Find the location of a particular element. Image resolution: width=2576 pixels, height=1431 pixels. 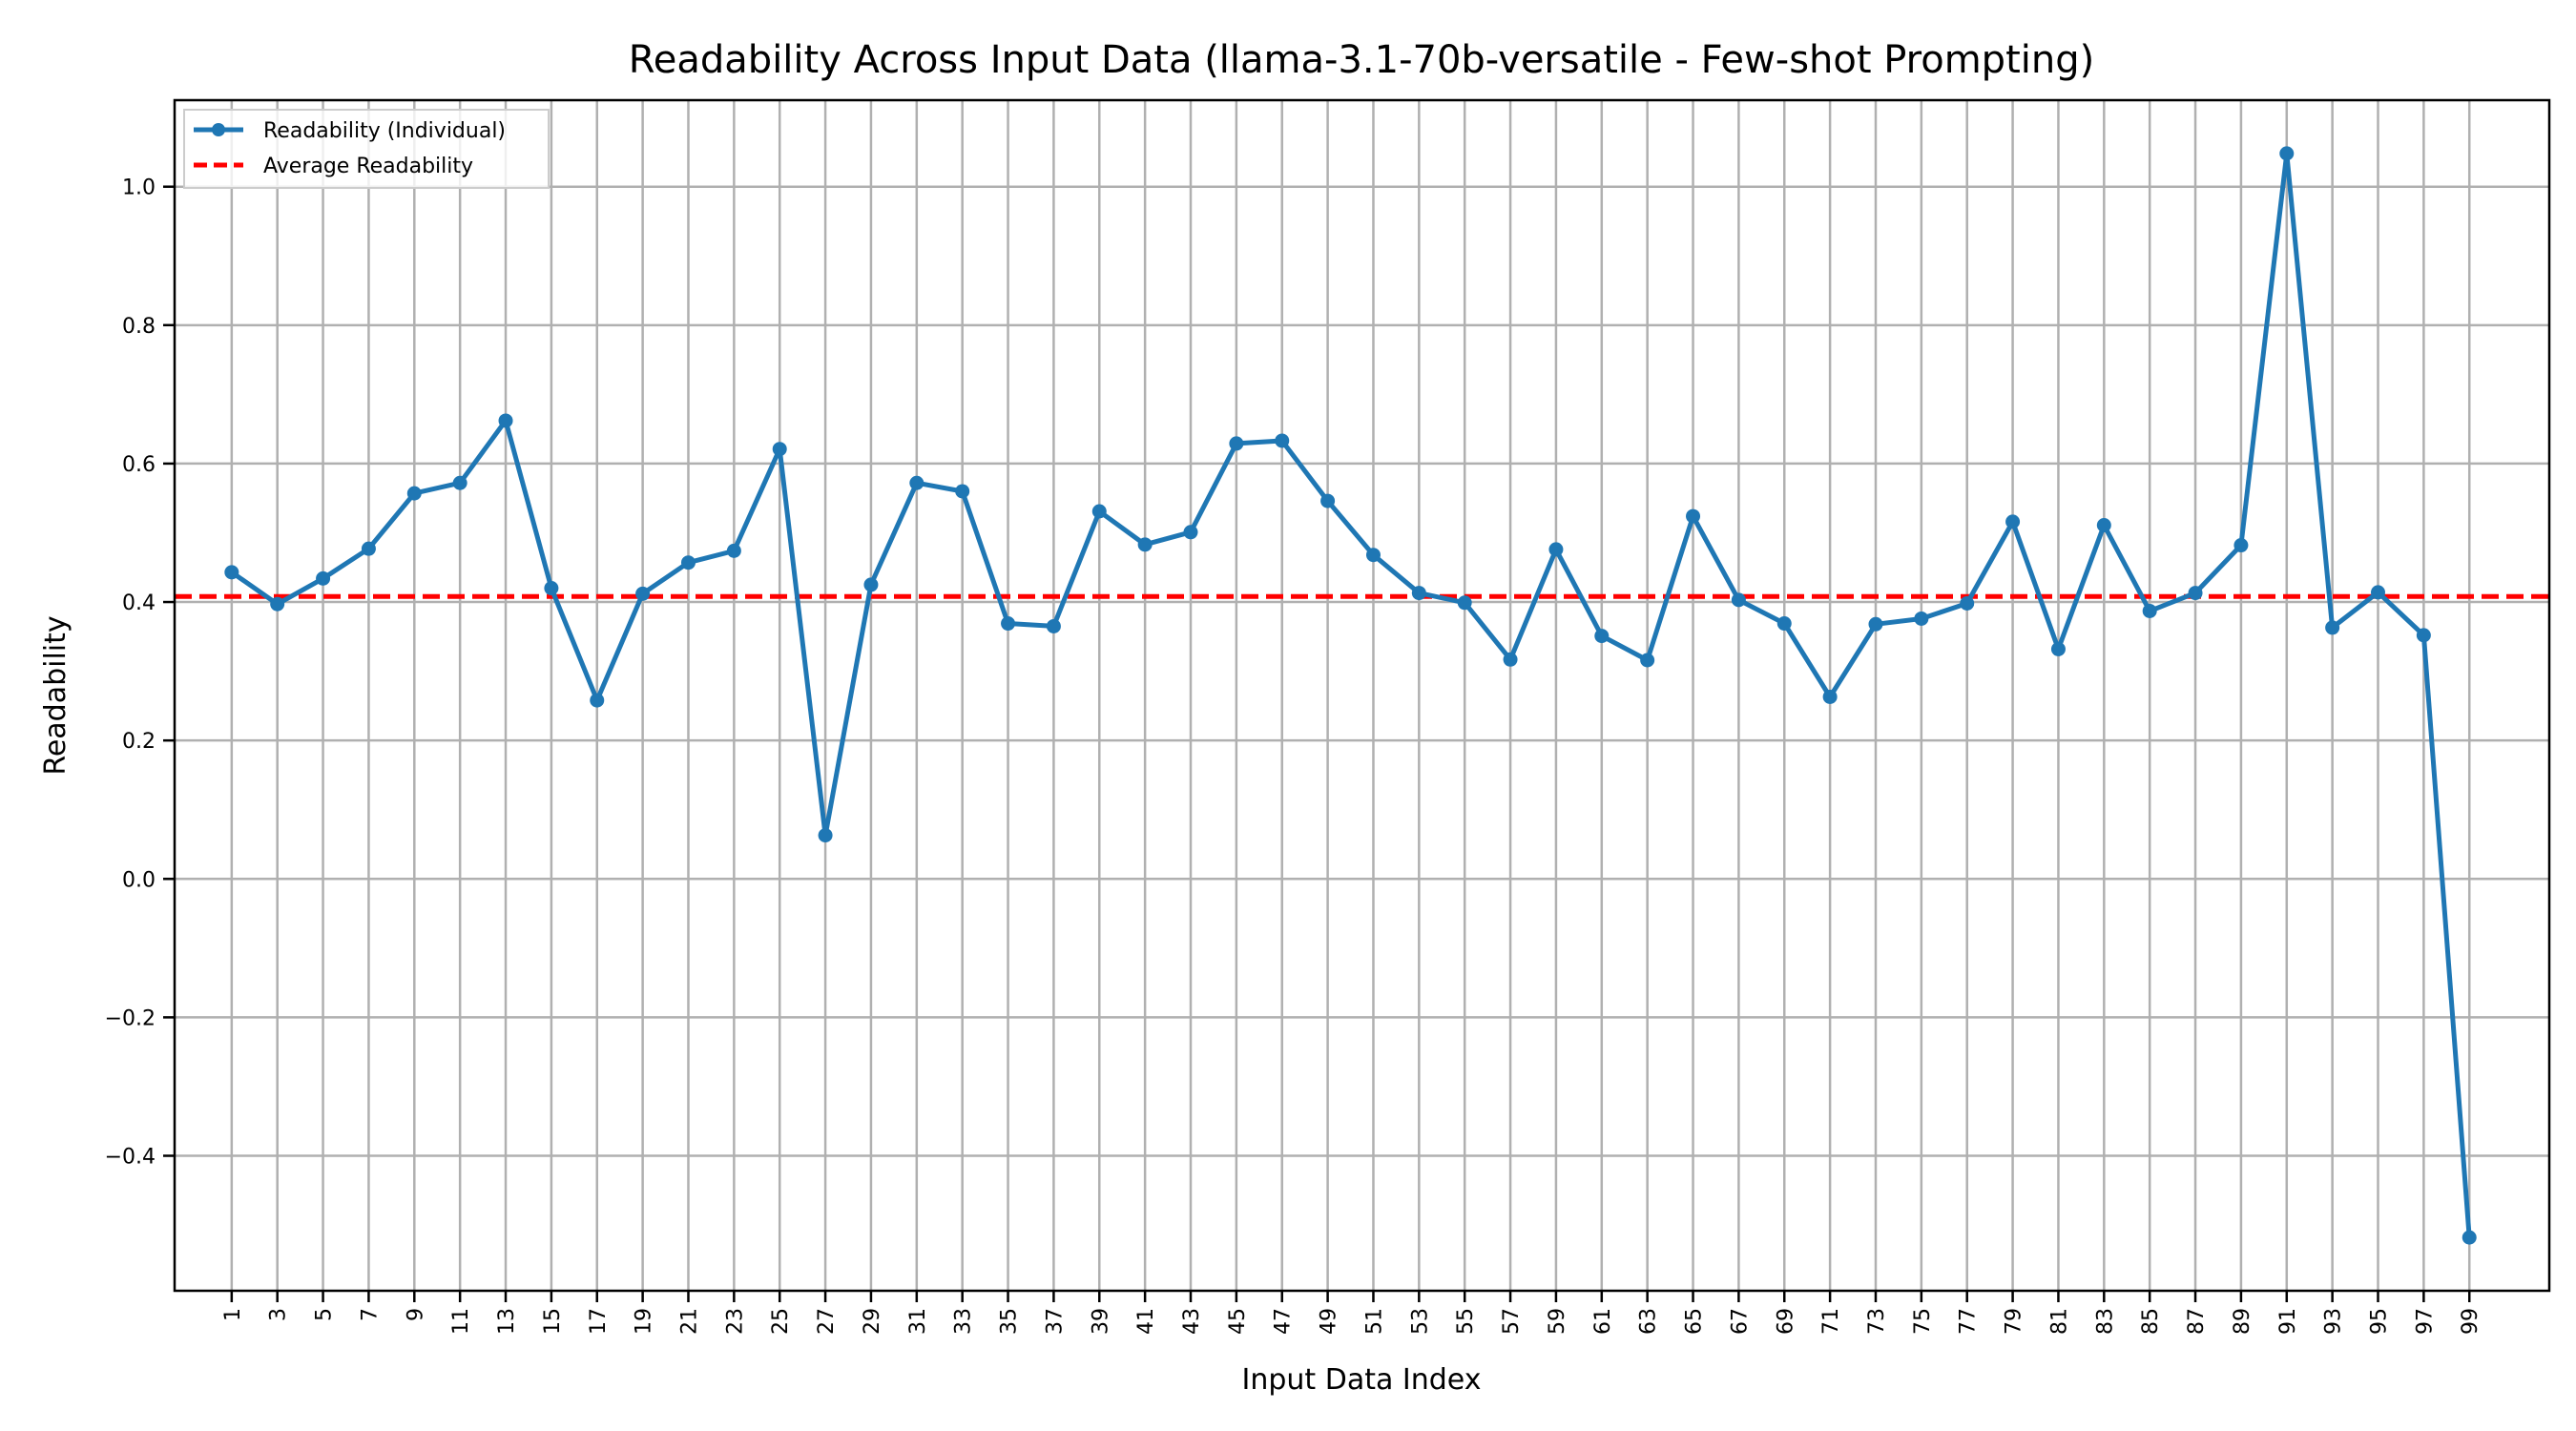

x-tick-label: 95 is located at coordinates (2380, 1321).